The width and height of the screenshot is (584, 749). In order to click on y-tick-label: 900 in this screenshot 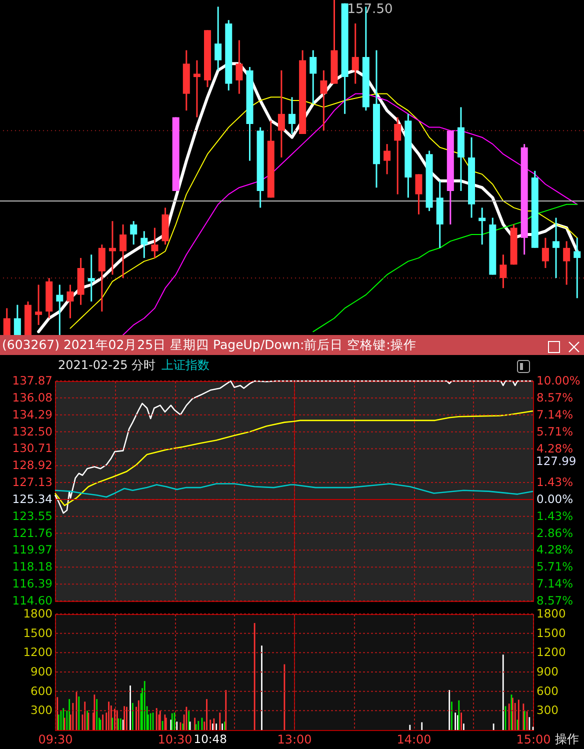, I will do `click(41, 671)`.